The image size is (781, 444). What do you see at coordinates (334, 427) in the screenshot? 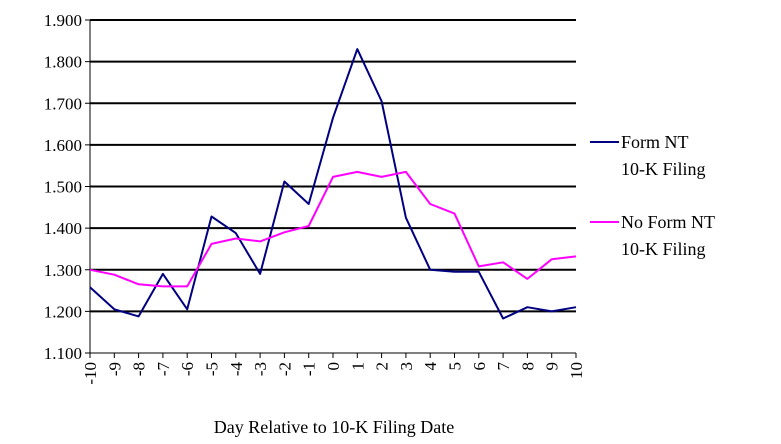
I see `x-axis-label: Day Relative to 10-K Filing Date` at bounding box center [334, 427].